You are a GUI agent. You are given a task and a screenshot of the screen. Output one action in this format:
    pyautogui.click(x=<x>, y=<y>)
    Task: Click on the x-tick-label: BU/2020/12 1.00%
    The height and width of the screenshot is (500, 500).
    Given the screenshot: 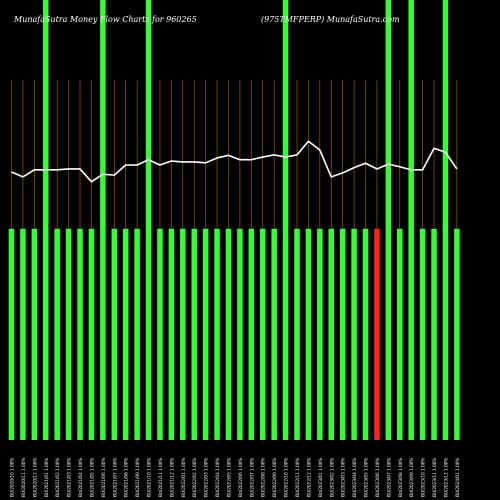 What is the action you would take?
    pyautogui.click(x=34, y=477)
    